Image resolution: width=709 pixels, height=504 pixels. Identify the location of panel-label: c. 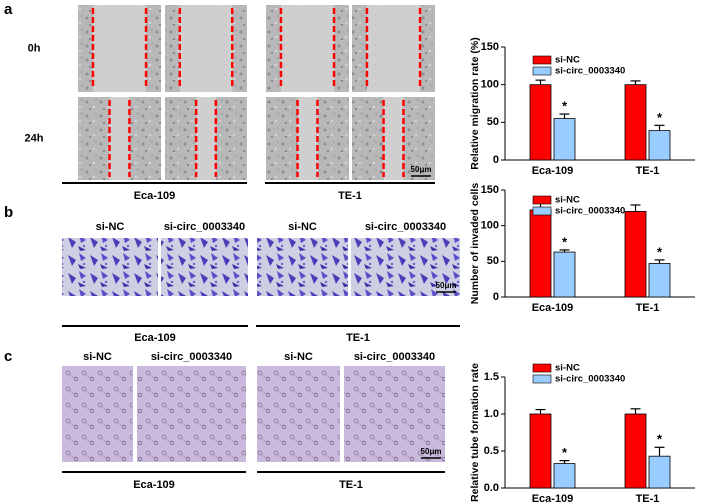
(8, 356).